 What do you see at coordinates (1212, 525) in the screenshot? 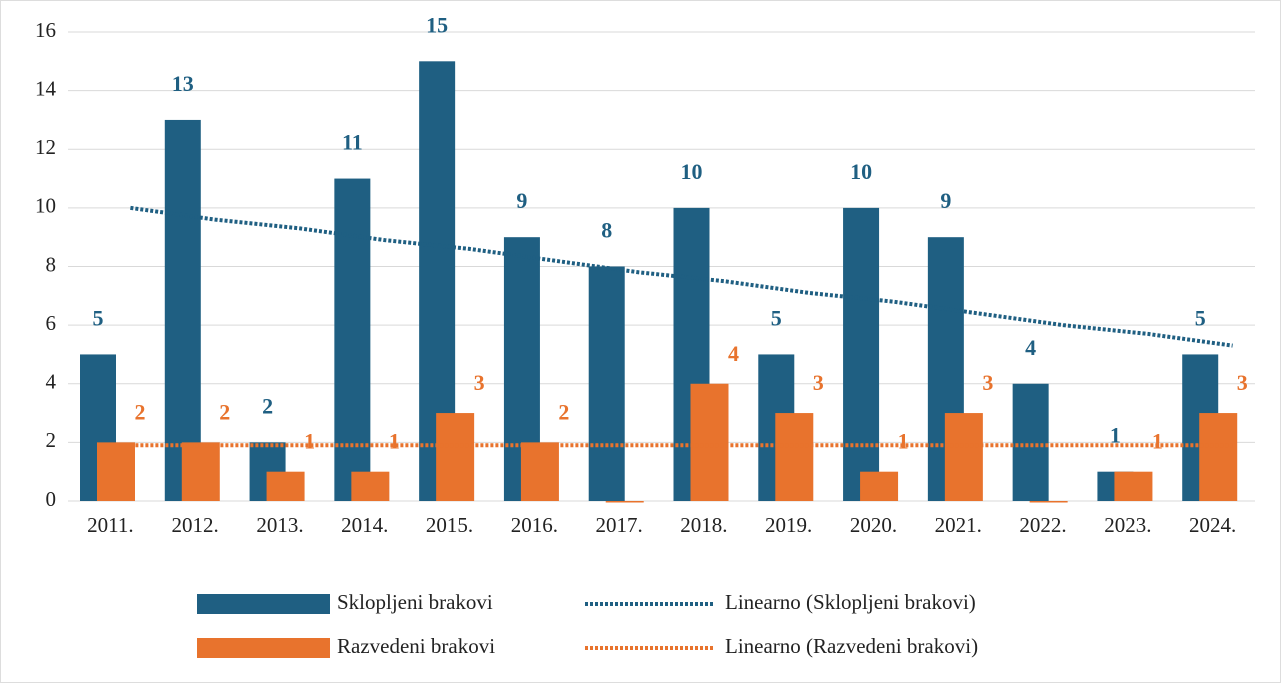
I see `x-tick-label: 2024.` at bounding box center [1212, 525].